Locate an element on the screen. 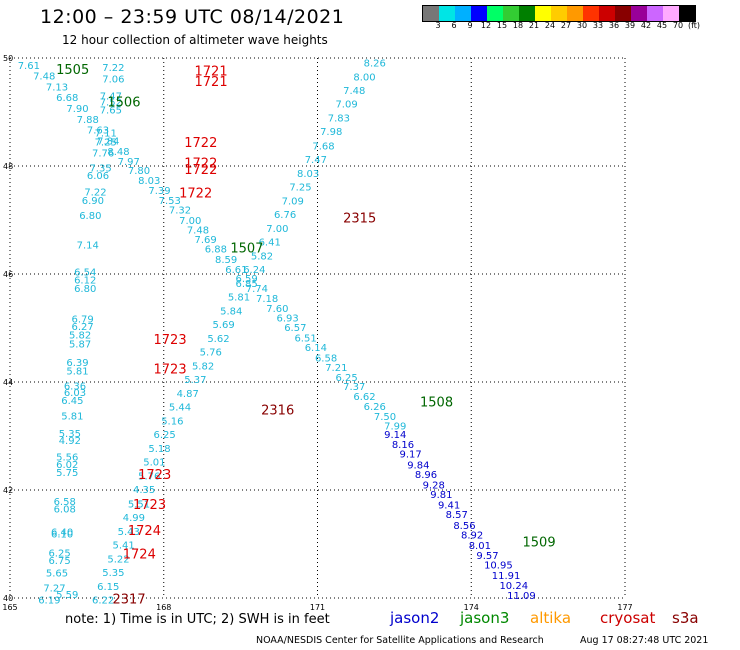 The height and width of the screenshot is (650, 740). swh-value: 6.10 is located at coordinates (62, 535).